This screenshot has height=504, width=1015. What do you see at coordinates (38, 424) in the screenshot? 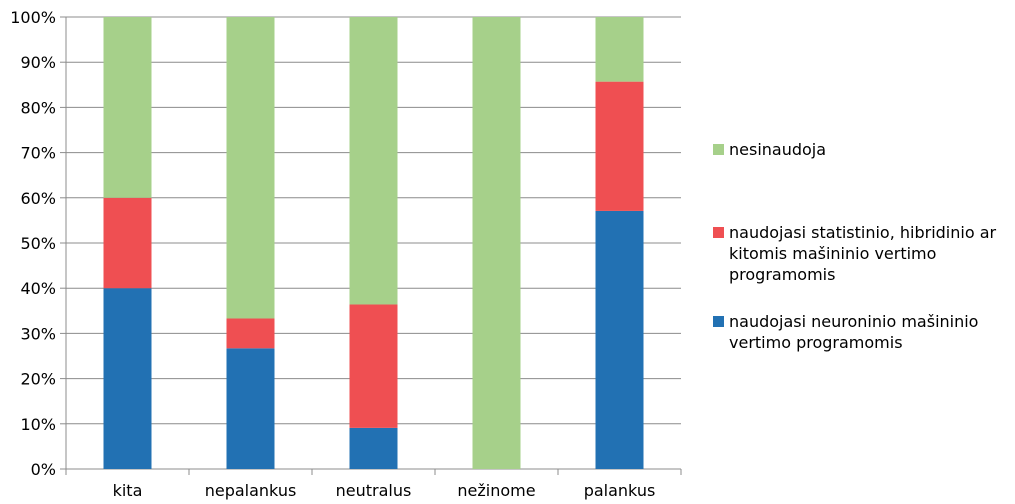
I see `y-tick-label: 10%` at bounding box center [38, 424].